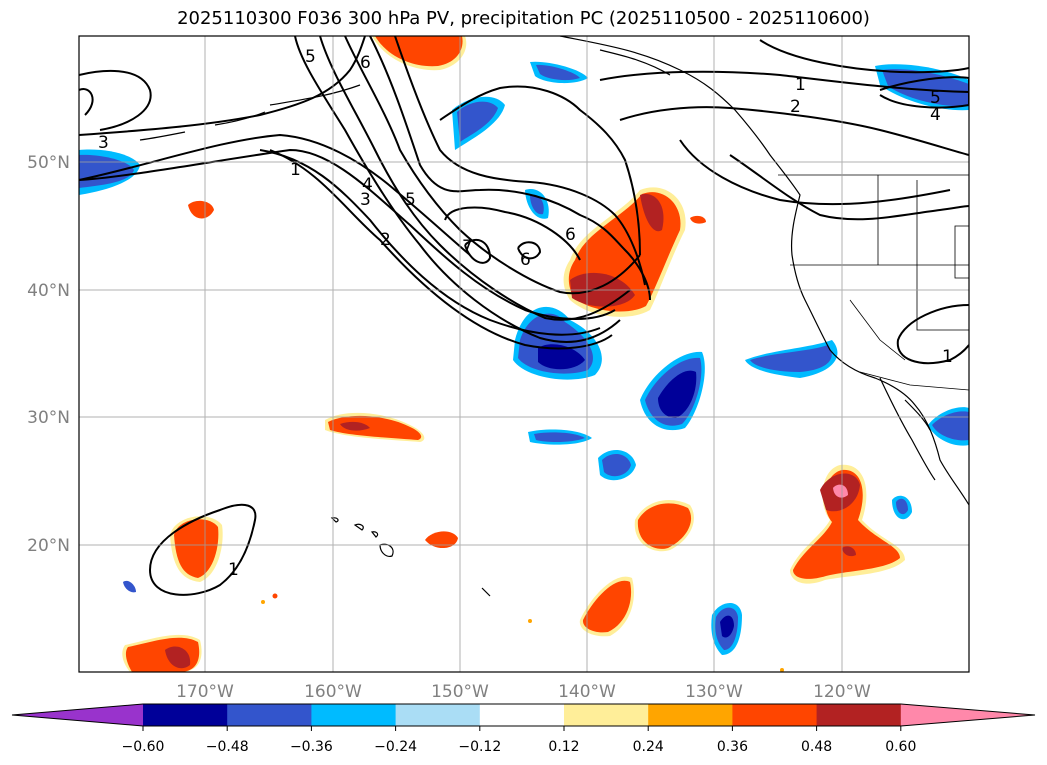 The height and width of the screenshot is (765, 1047). I want to click on colorbar-tick-label: 0.24, so click(648, 747).